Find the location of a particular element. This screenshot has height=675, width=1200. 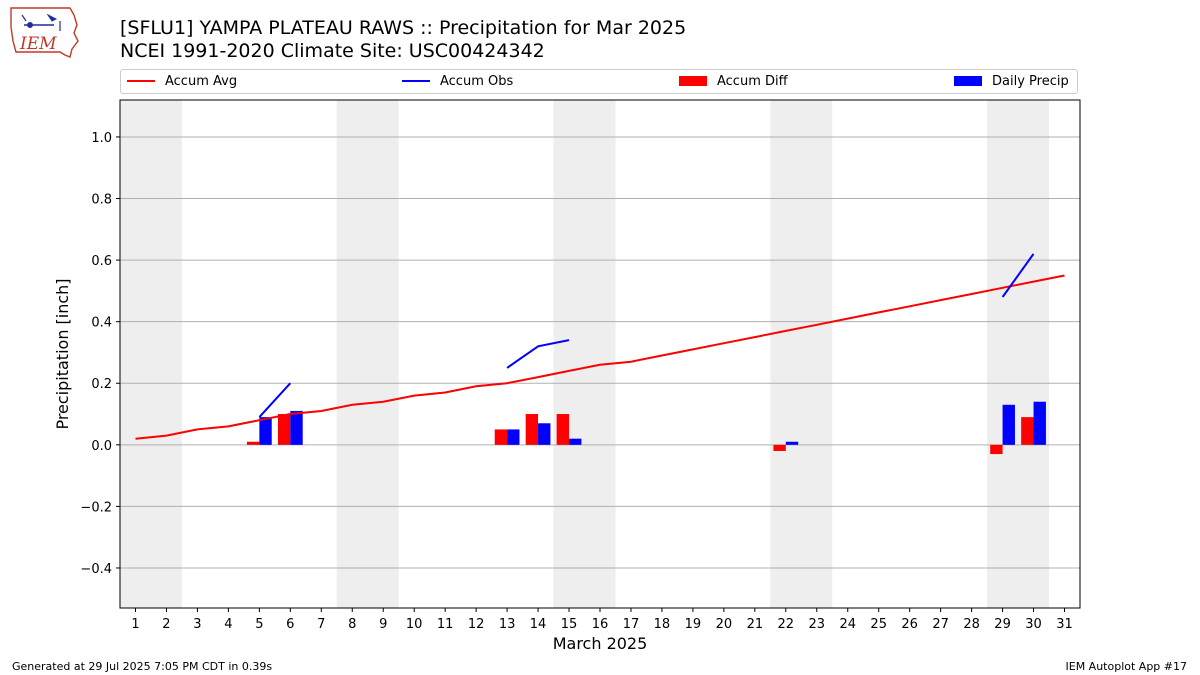

legend-label-accum-avg: Accum Avg is located at coordinates (201, 81).